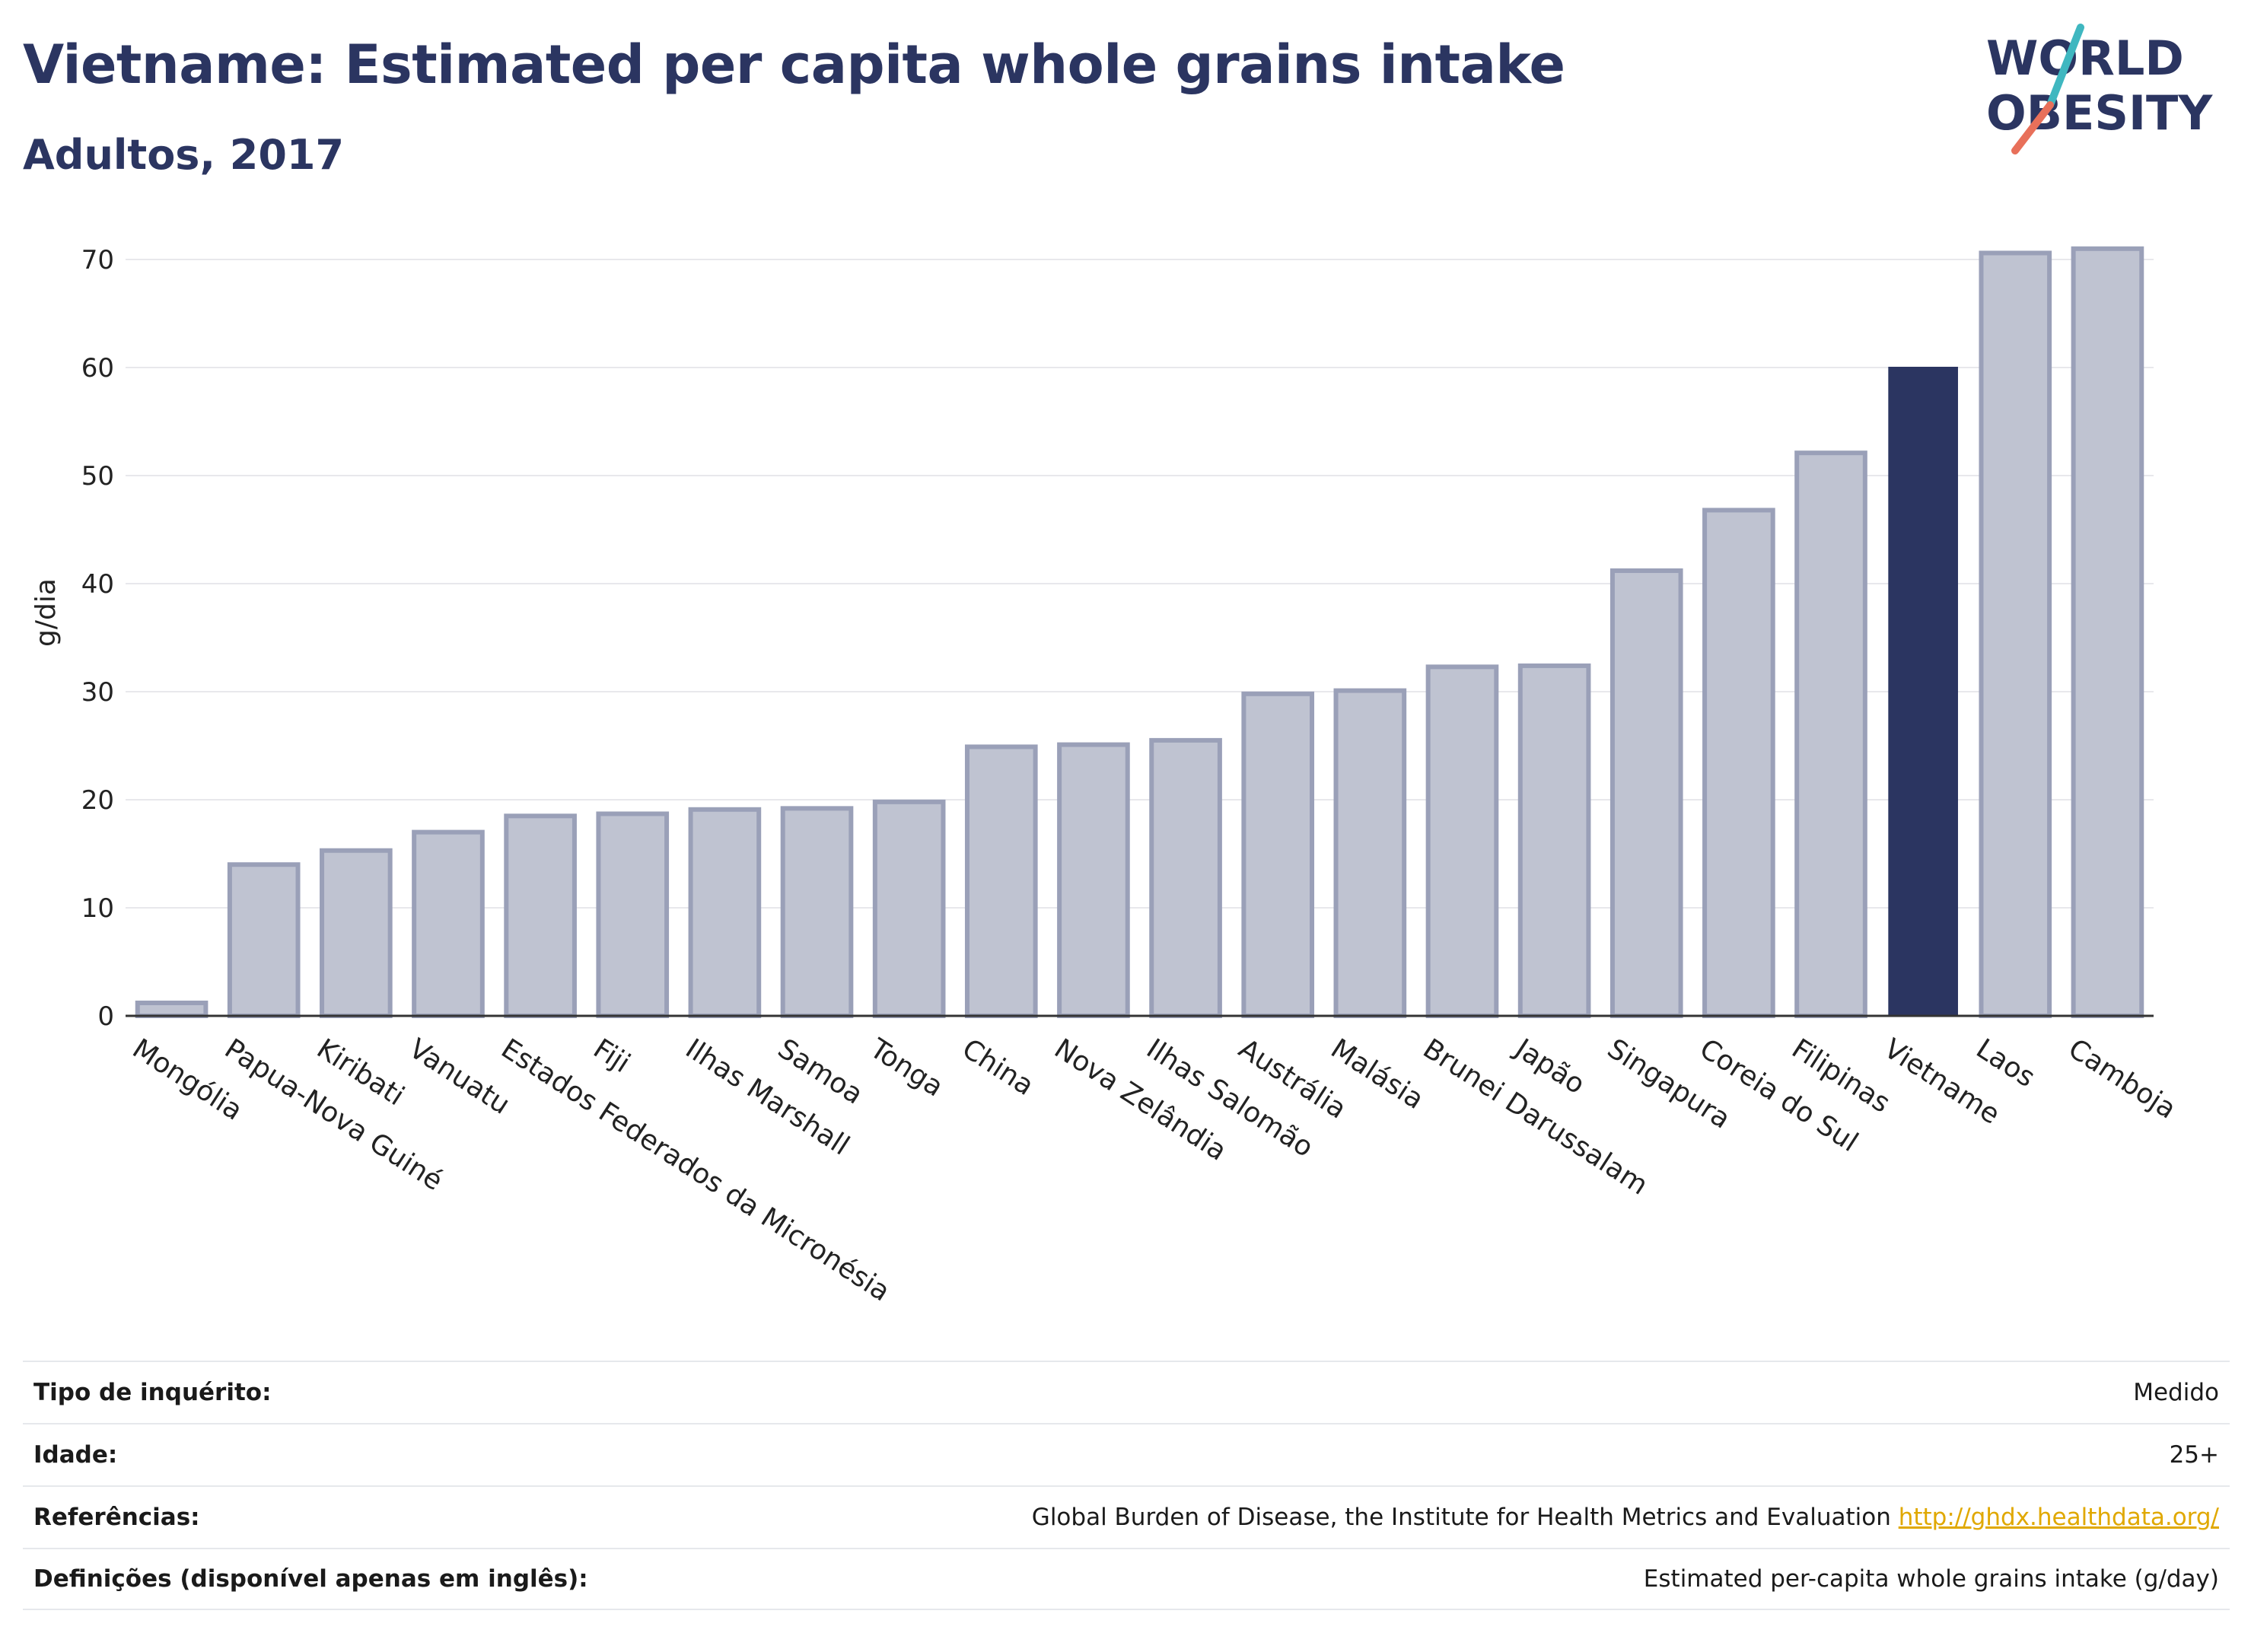 Image resolution: width=2251 pixels, height=1652 pixels. I want to click on logo-line2: OBESITY, so click(2099, 113).